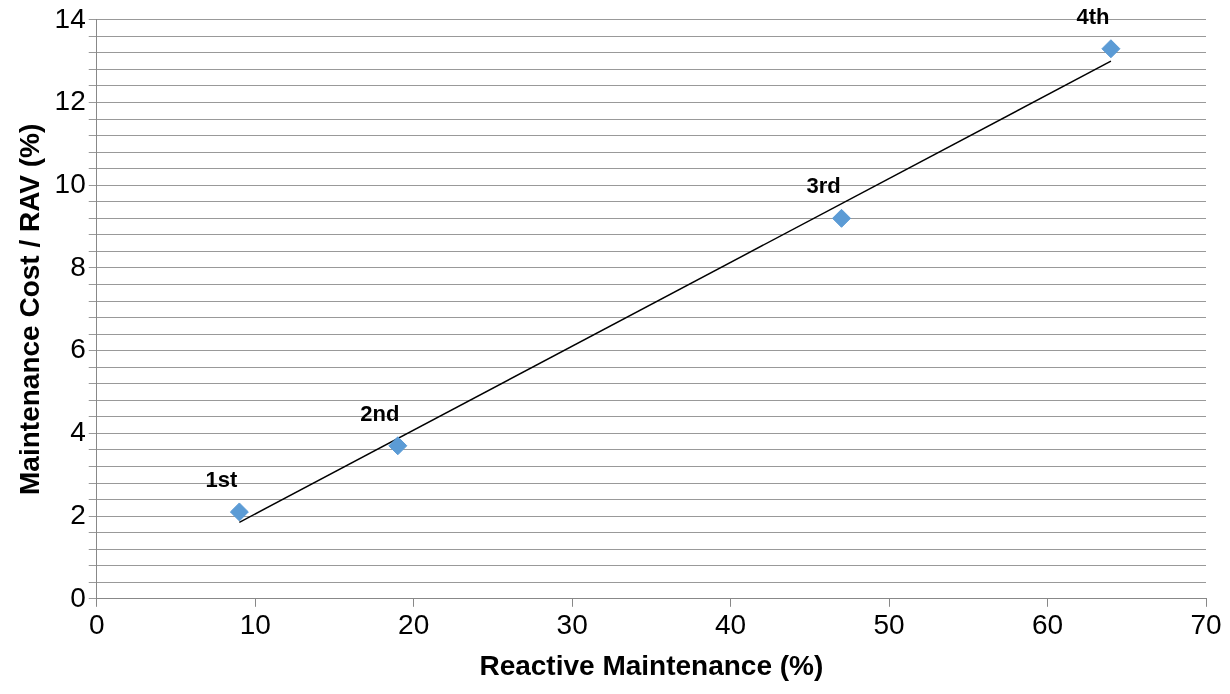 This screenshot has width=1230, height=694. What do you see at coordinates (78, 432) in the screenshot?
I see `y-tick-label: 4` at bounding box center [78, 432].